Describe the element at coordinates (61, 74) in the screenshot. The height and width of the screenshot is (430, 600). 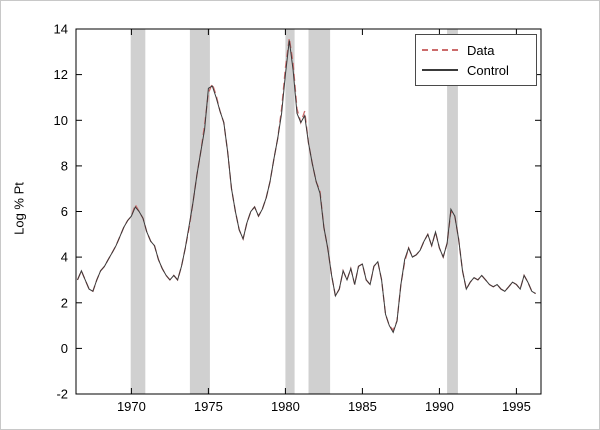
I see `y-tick-label: 12` at that location.